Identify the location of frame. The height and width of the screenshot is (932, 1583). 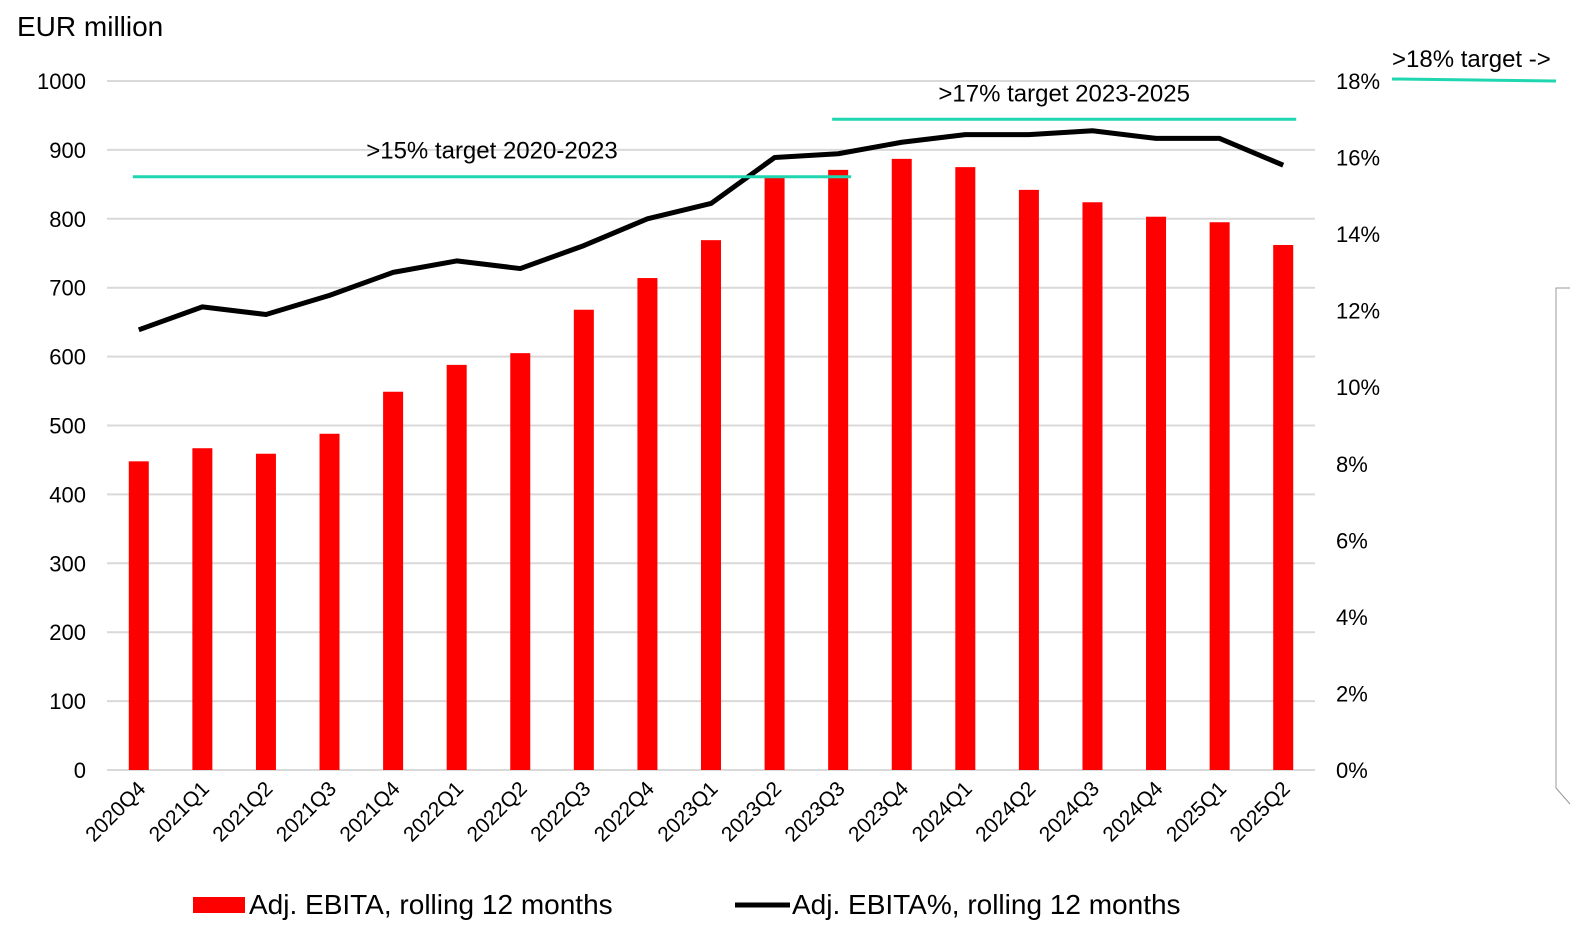
(1563, 546).